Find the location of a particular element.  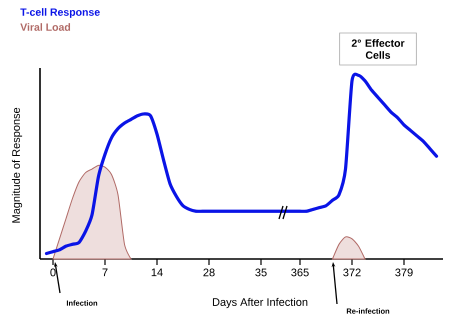

x-tick-label: 28 is located at coordinates (209, 272).